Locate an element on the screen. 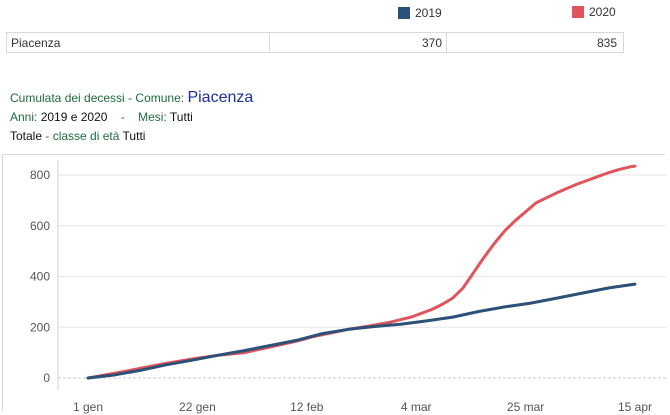 This screenshot has width=670, height=415. y-tick-label-800: 800 is located at coordinates (40, 175).